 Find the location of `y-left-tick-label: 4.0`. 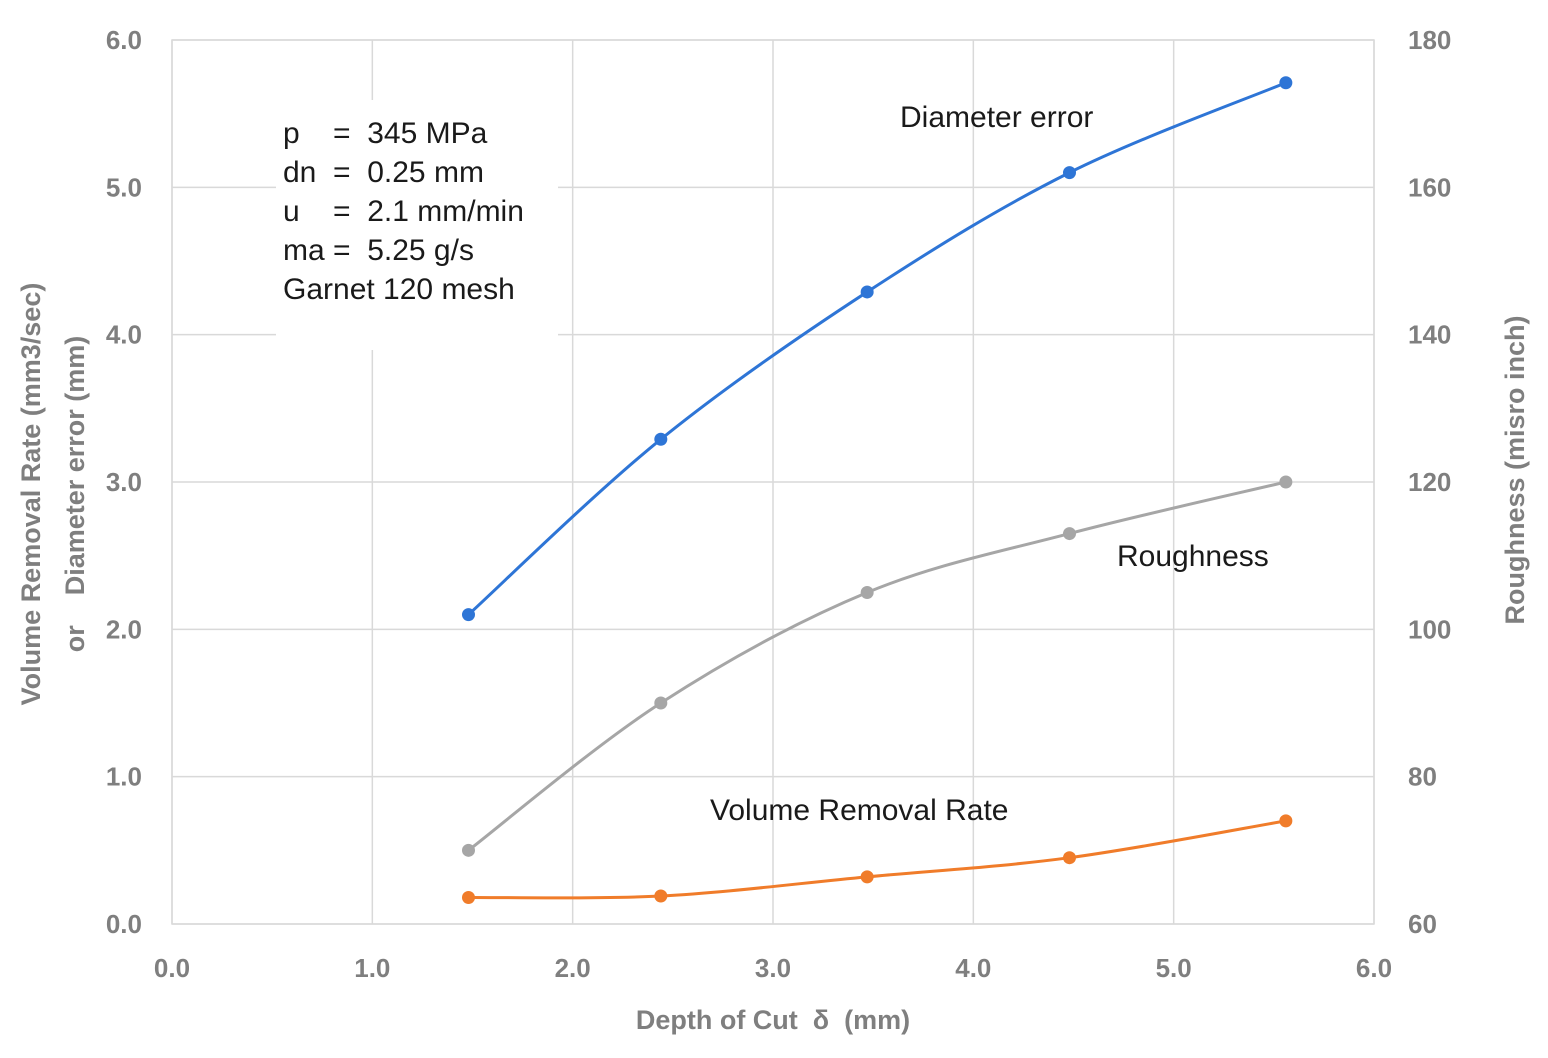

y-left-tick-label: 4.0 is located at coordinates (124, 335).